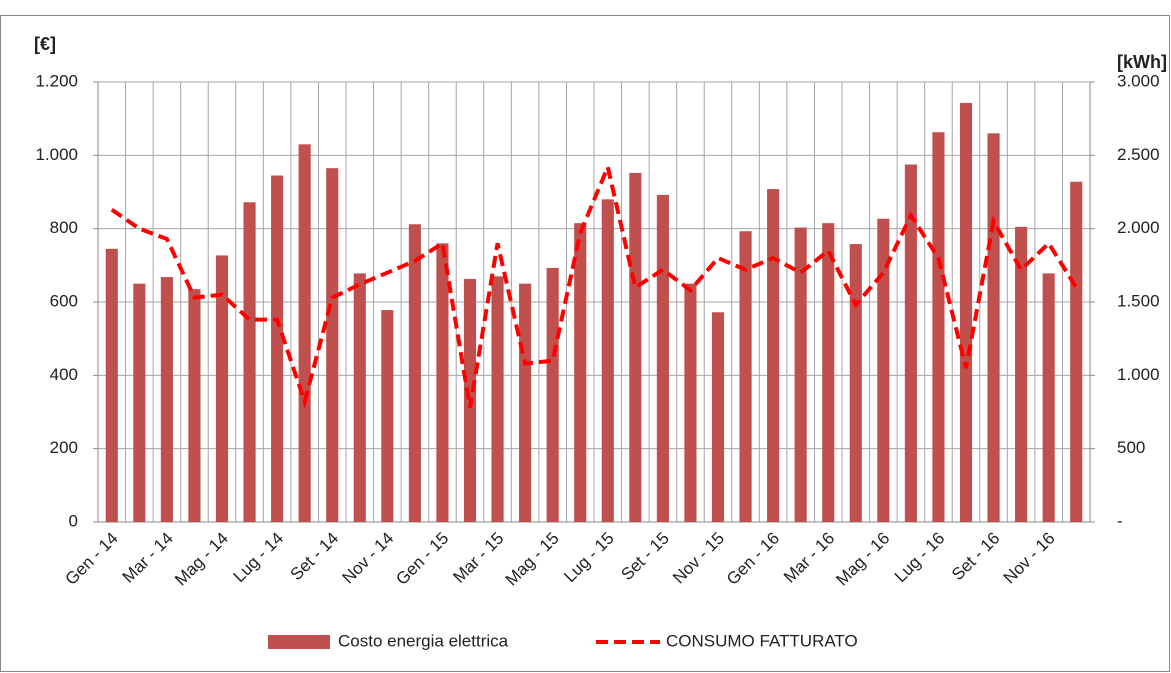 This screenshot has height=673, width=1171. I want to click on legend-label: Costo energia elettrica, so click(423, 640).